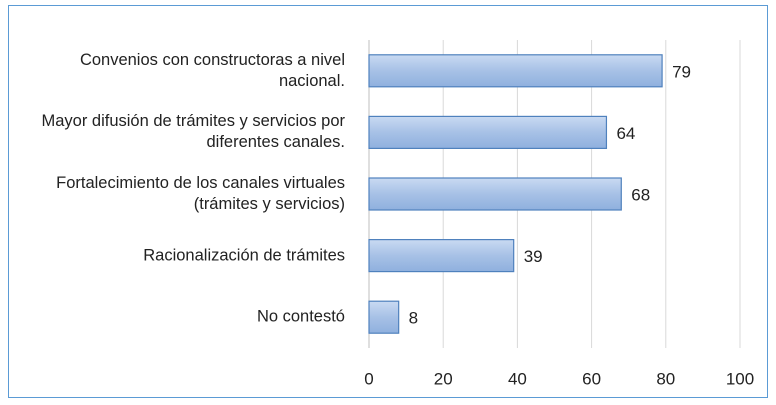 Image resolution: width=776 pixels, height=405 pixels. What do you see at coordinates (740, 378) in the screenshot?
I see `x-tick-label: 100` at bounding box center [740, 378].